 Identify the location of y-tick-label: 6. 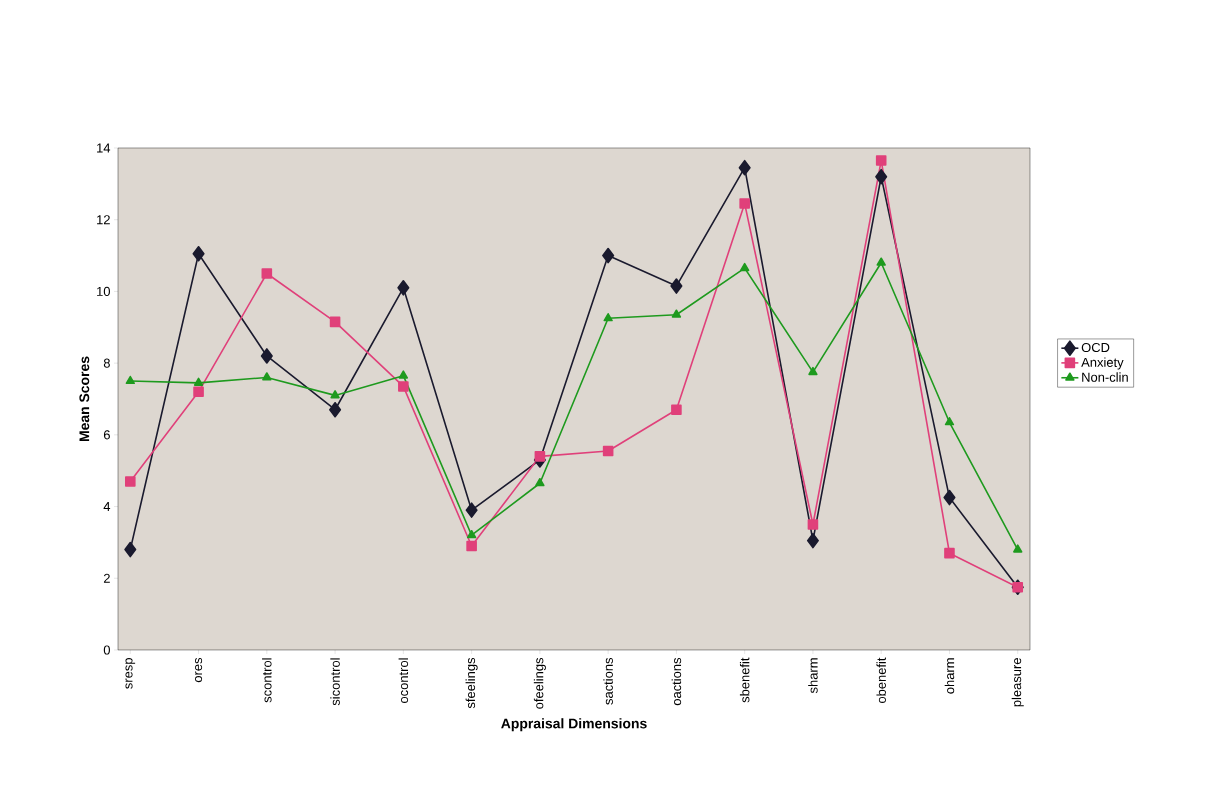
(106, 435).